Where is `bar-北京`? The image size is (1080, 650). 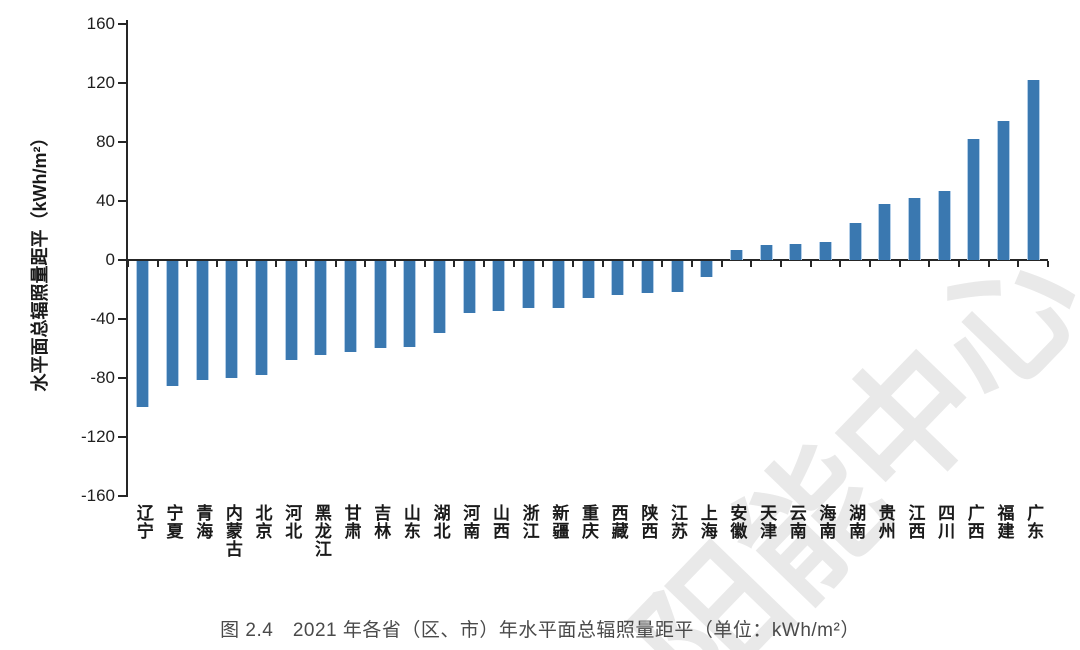
bar-北京 is located at coordinates (262, 318).